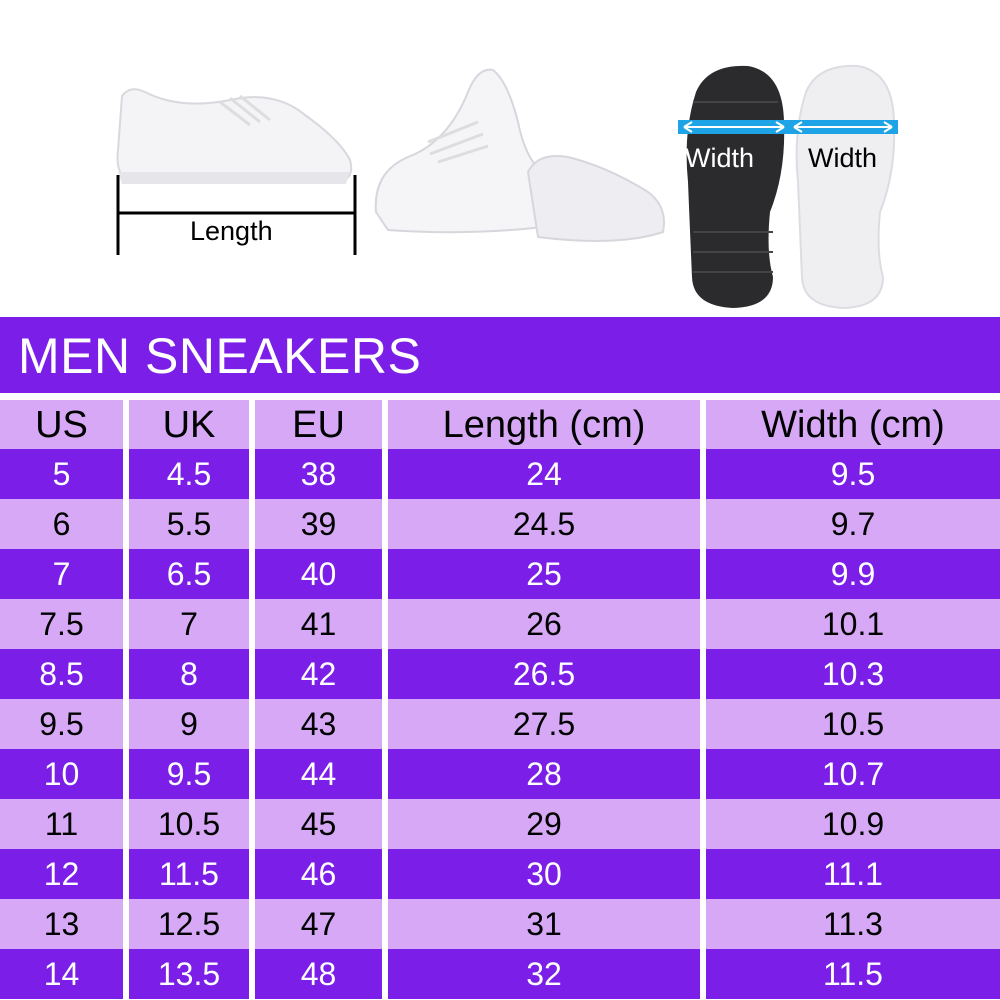 Image resolution: width=1000 pixels, height=1000 pixels. Describe the element at coordinates (318, 574) in the screenshot. I see `table-cell: 40` at that location.